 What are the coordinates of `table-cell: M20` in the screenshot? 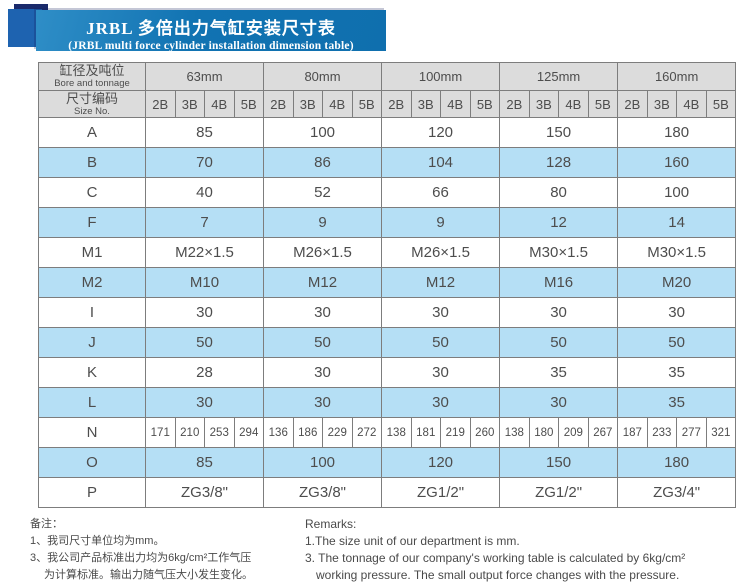 It's located at (677, 282).